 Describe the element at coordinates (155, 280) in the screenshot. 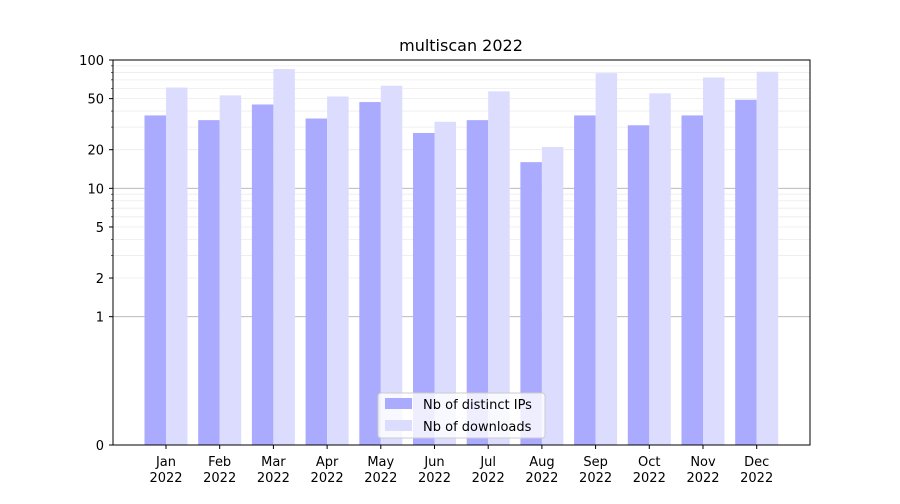

I see `bar-distinct-ips-jan` at that location.